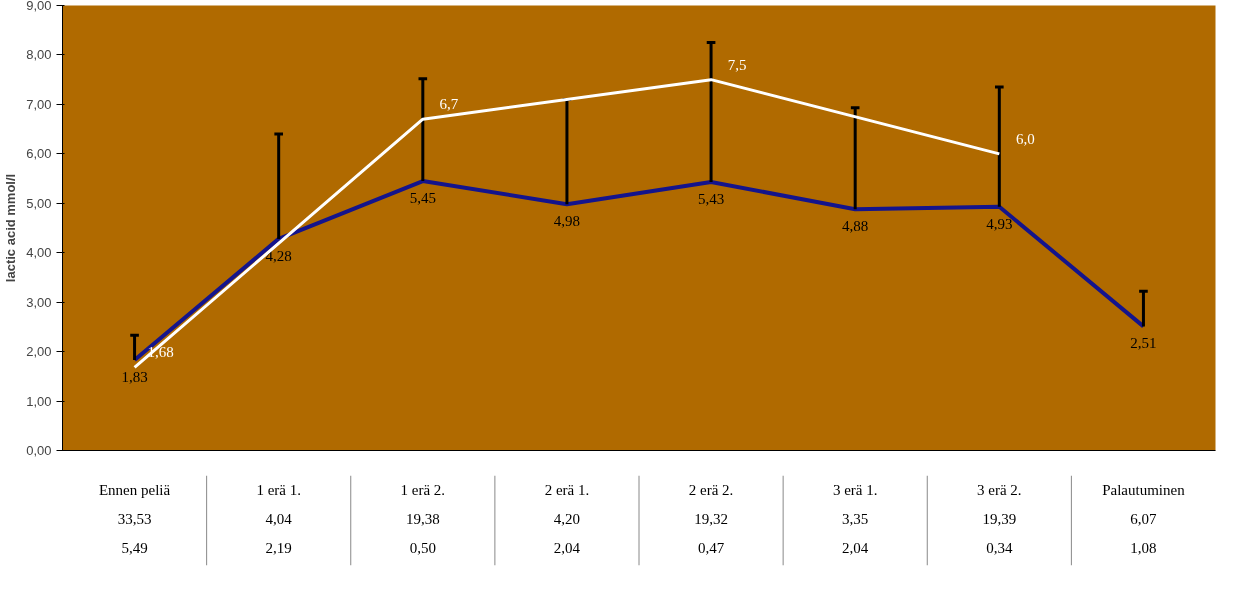  Describe the element at coordinates (39, 203) in the screenshot. I see `y-tick-label: 5,00` at that location.